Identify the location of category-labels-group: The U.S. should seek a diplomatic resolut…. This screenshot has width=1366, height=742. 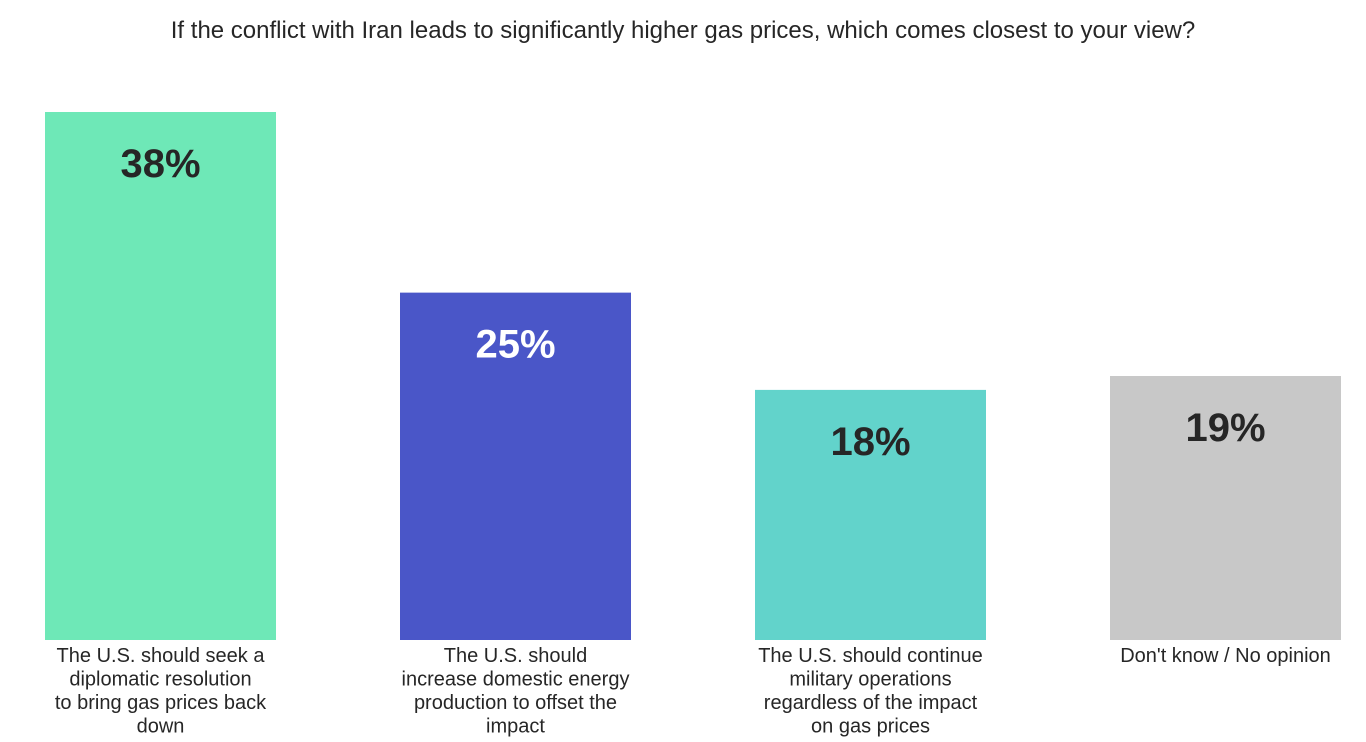
(693, 691).